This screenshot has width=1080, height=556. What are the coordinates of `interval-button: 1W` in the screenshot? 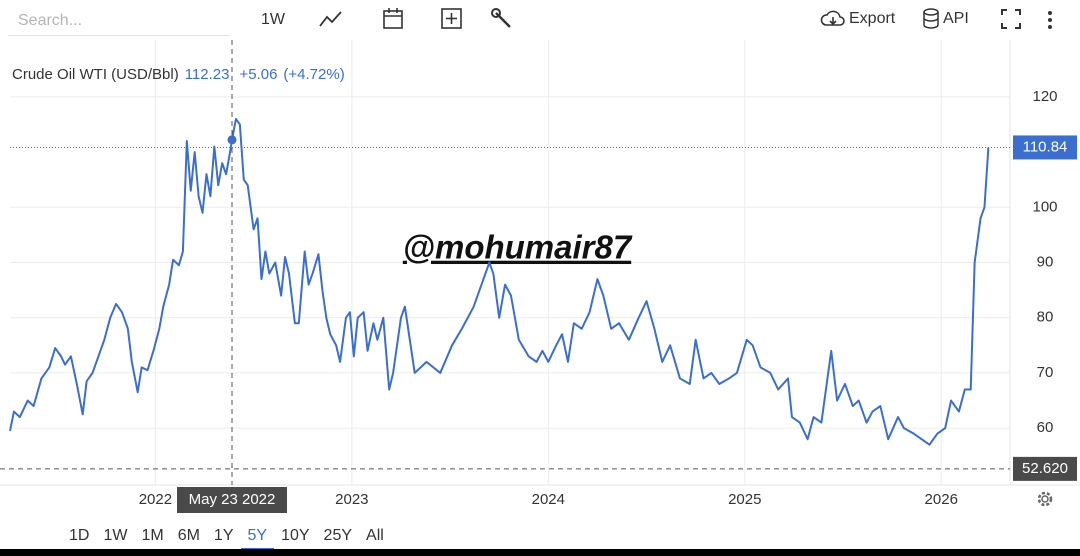 It's located at (273, 19).